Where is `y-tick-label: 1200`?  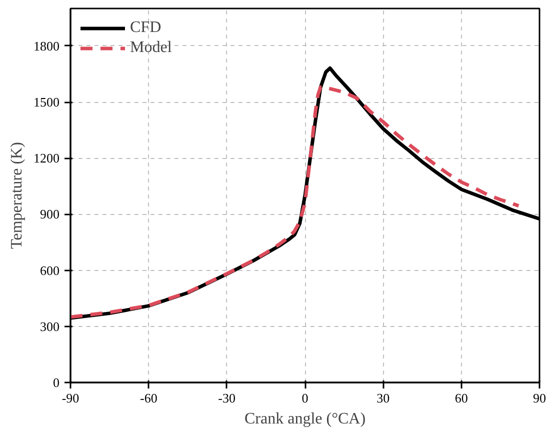
y-tick-label: 1200 is located at coordinates (47, 158).